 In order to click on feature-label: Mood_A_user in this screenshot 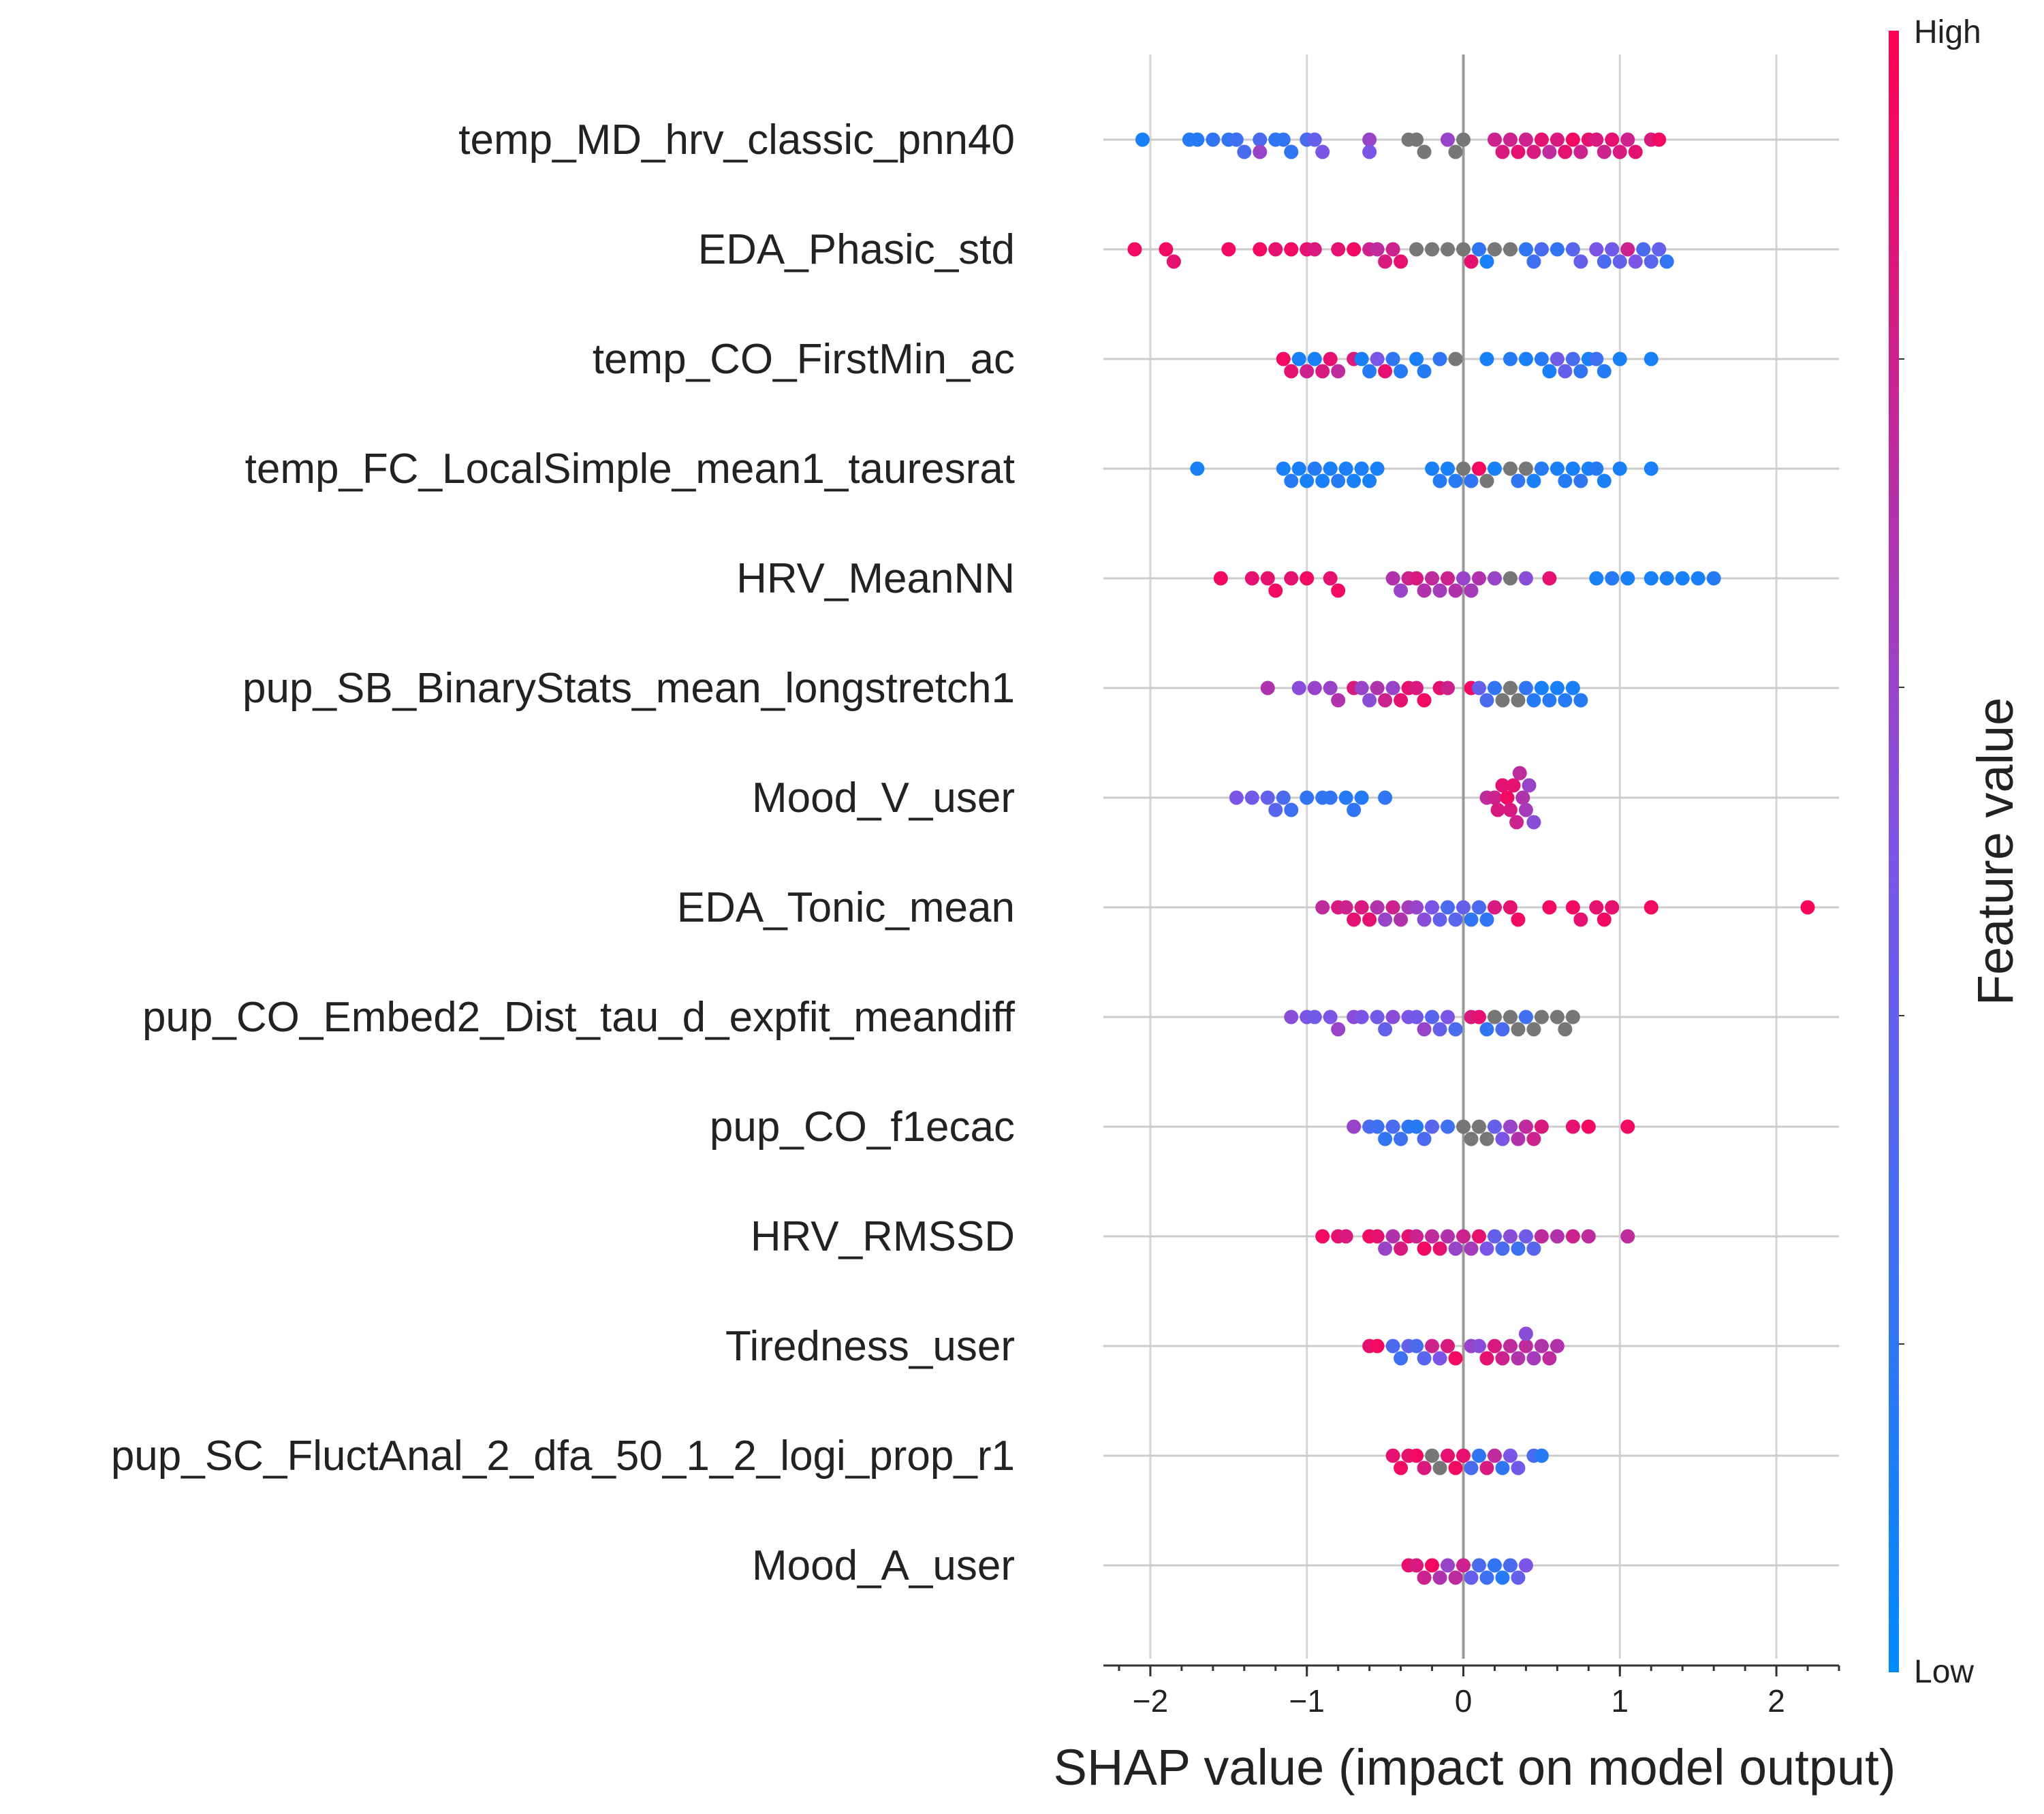, I will do `click(883, 1565)`.